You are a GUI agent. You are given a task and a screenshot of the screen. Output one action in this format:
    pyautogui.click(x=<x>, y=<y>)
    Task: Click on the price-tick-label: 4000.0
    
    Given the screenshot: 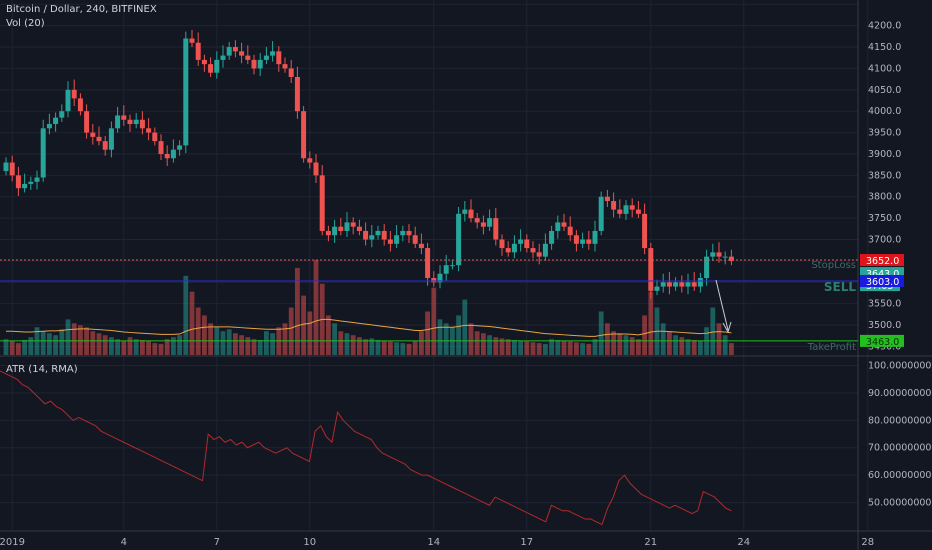 What is the action you would take?
    pyautogui.click(x=884, y=111)
    